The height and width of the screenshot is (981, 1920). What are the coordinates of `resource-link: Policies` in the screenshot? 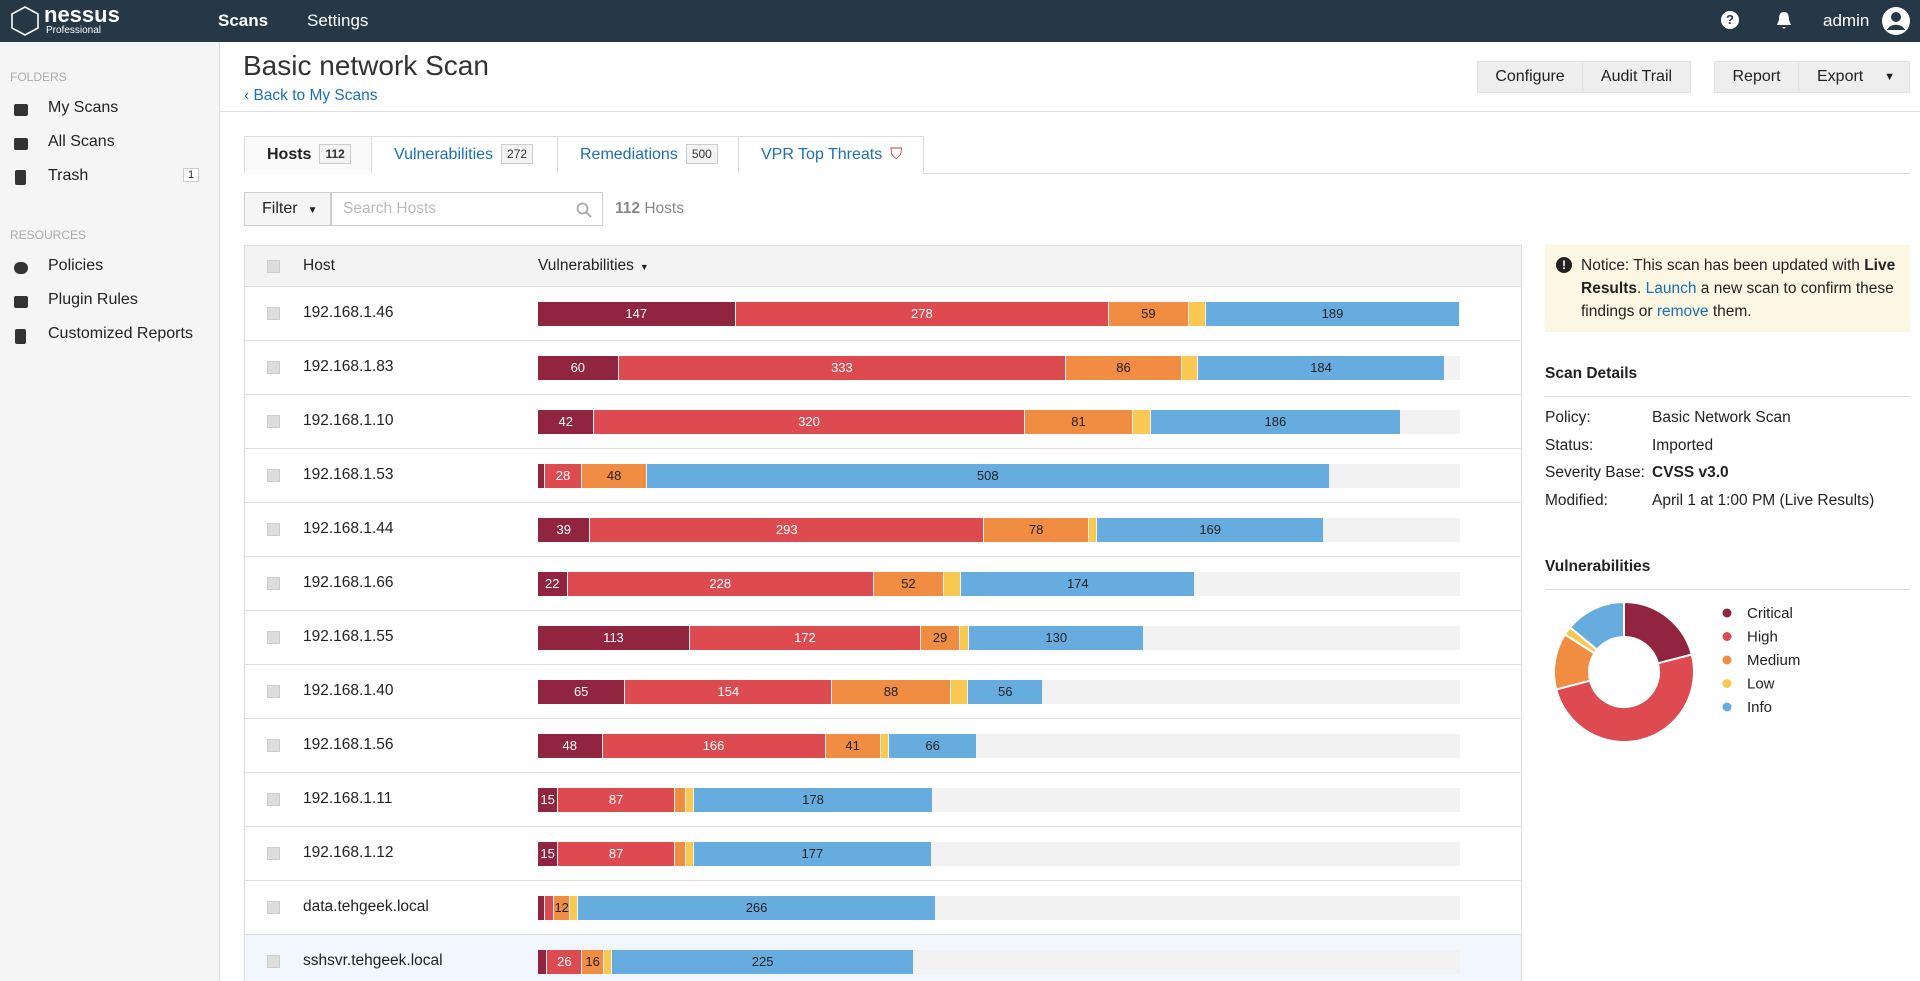 It's located at (76, 265).